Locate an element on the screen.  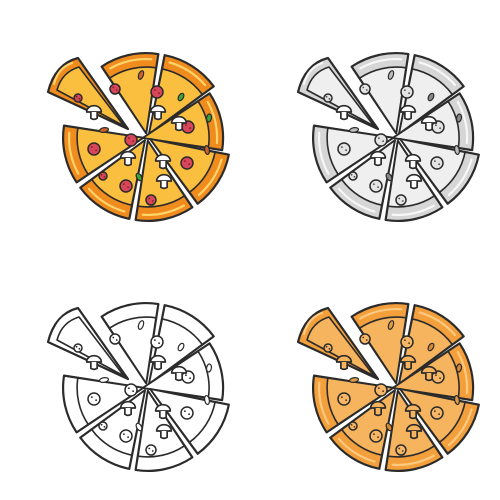
pizza-whole is located at coordinates (396, 387).